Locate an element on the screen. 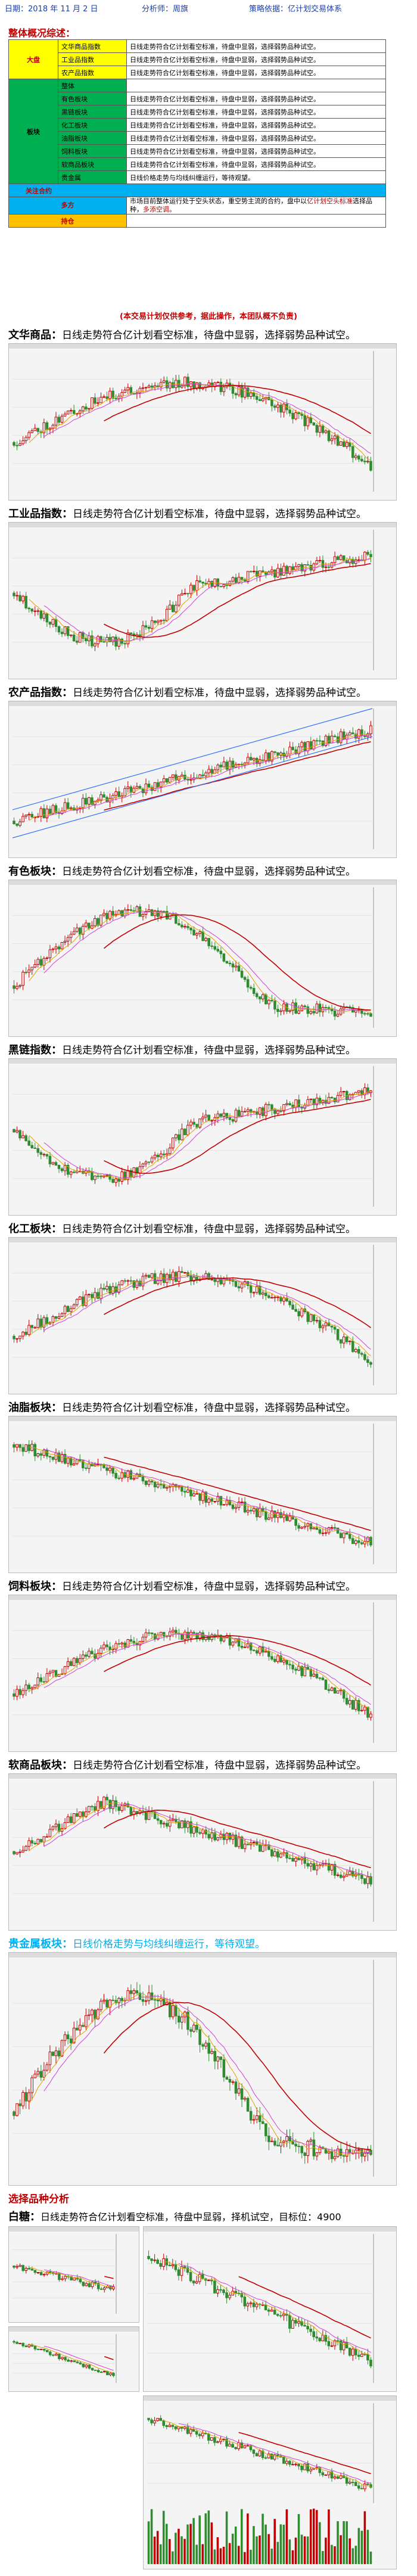  table-row: 化工板块 日线走势符合亿计划看空标准，待盘中显弱，选择弱势品种试空。 is located at coordinates (197, 125).